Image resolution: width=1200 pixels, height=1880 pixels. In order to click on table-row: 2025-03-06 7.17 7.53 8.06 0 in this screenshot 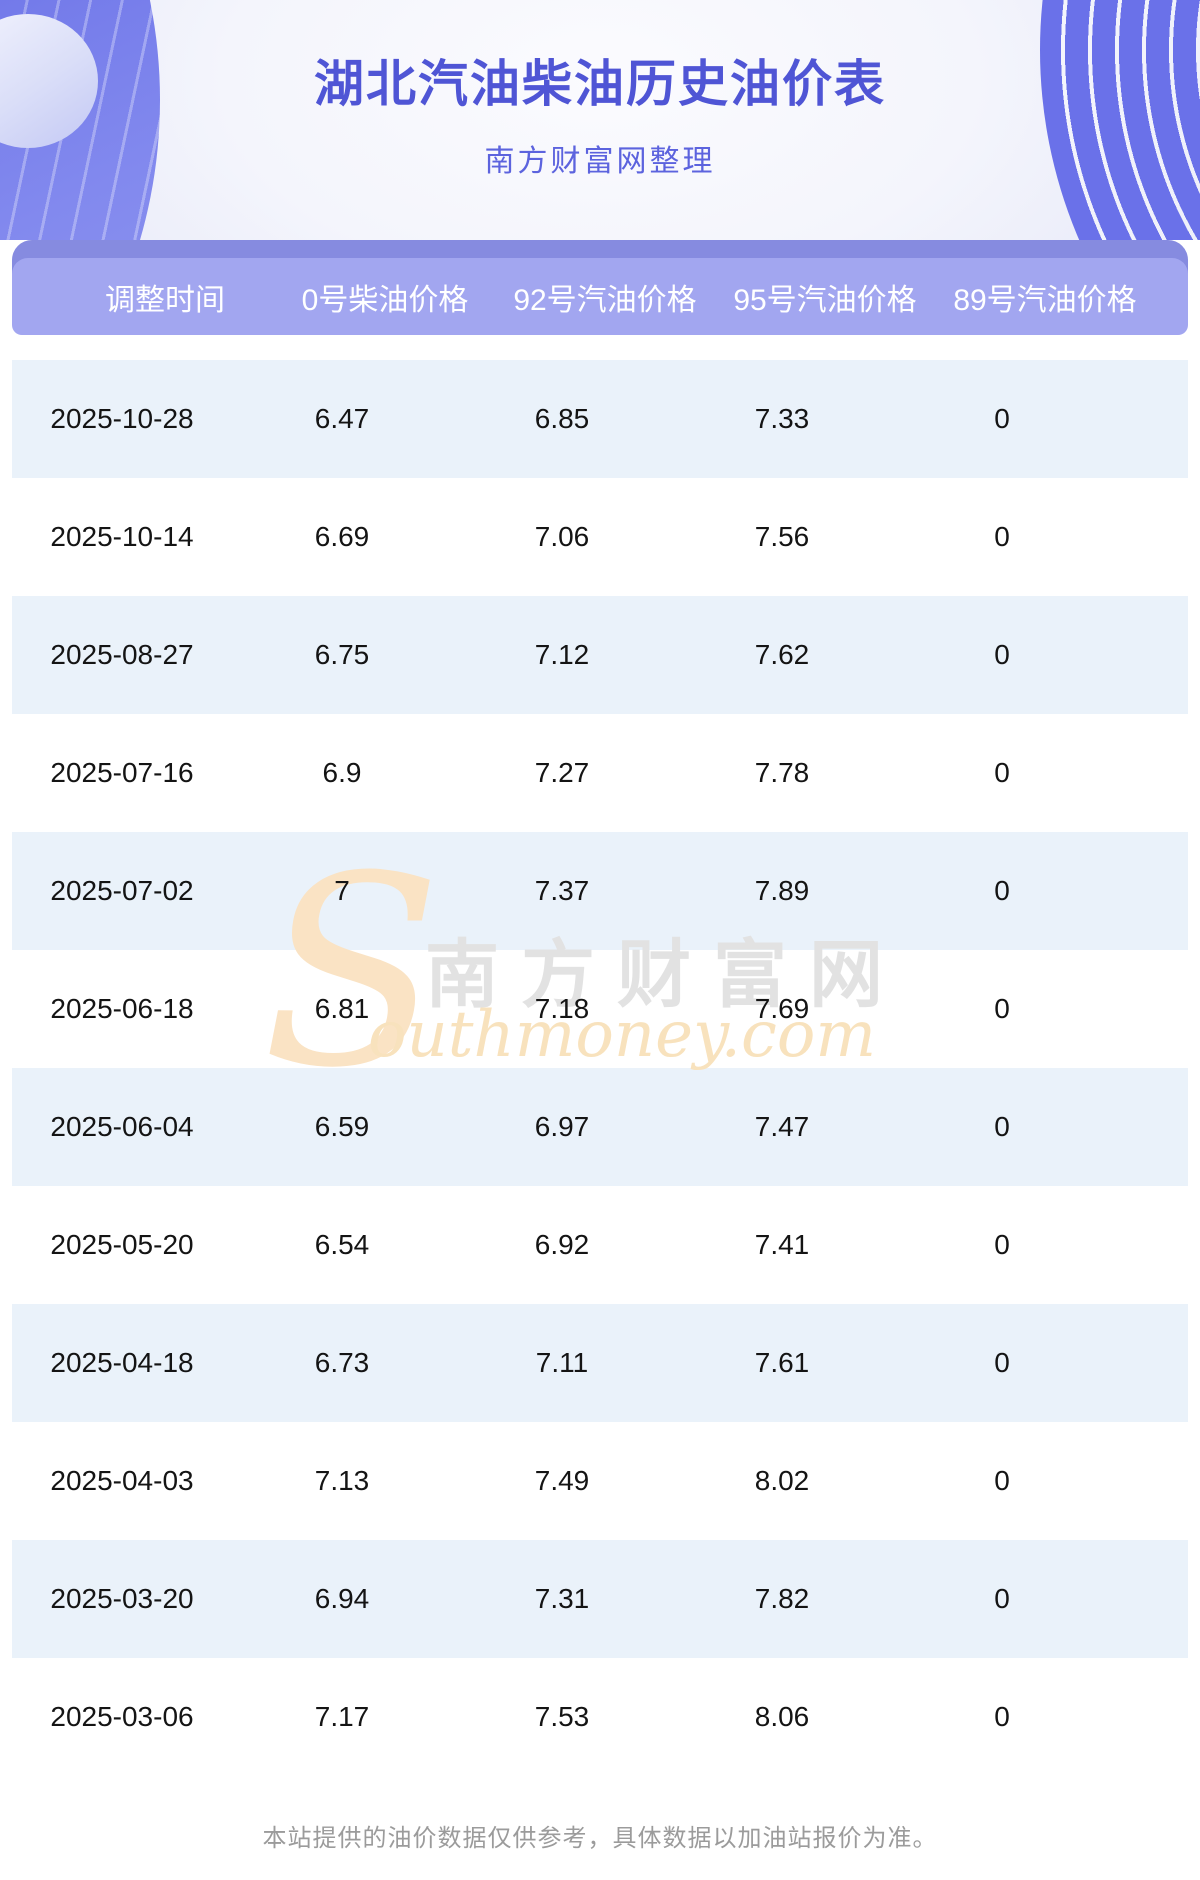, I will do `click(600, 1717)`.